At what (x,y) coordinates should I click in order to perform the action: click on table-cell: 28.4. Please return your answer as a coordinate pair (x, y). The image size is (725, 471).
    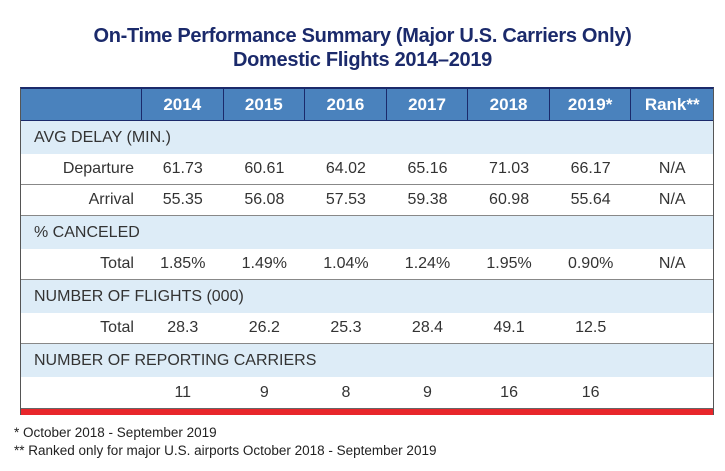
    Looking at the image, I should click on (427, 327).